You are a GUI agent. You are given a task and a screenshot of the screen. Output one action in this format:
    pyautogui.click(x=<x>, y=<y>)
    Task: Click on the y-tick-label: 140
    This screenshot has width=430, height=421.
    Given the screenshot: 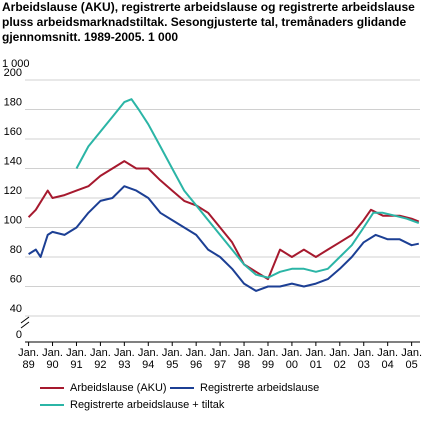 What is the action you would take?
    pyautogui.click(x=13, y=161)
    